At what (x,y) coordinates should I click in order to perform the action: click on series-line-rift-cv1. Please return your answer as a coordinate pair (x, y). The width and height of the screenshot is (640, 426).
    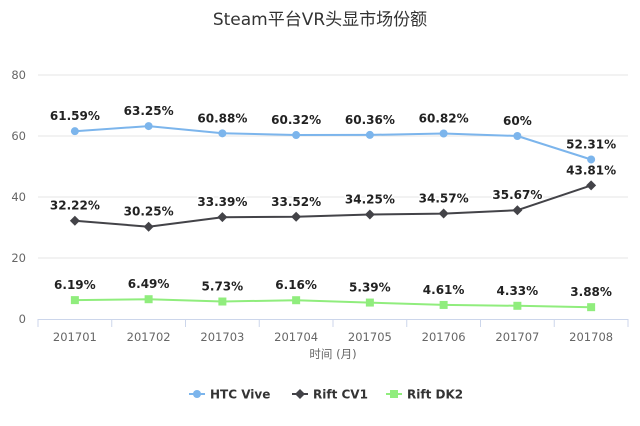
    Looking at the image, I should click on (333, 206).